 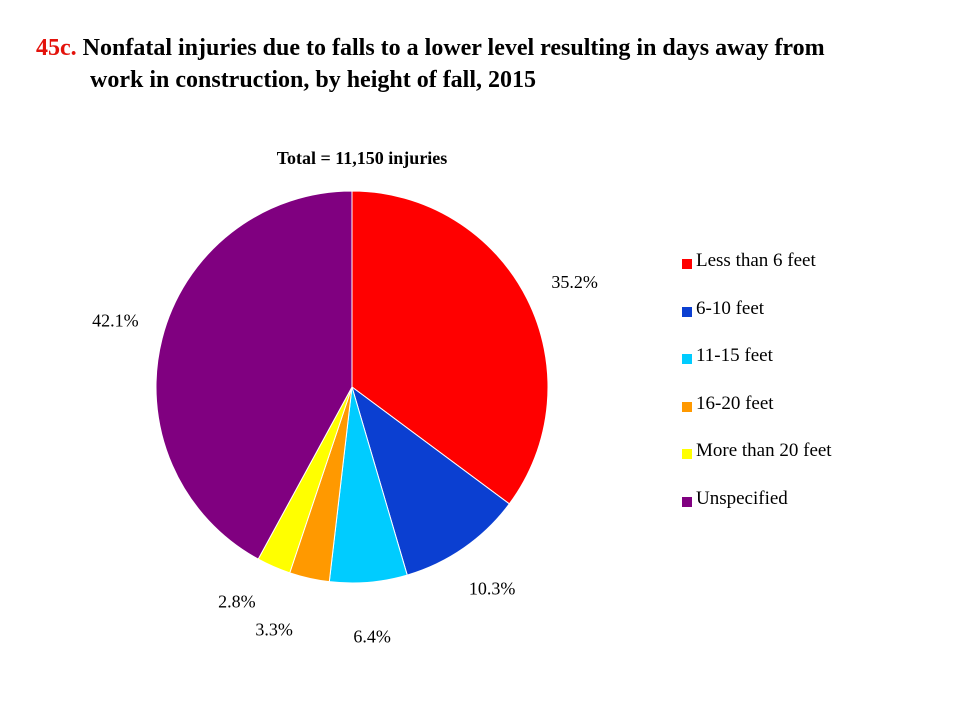 I want to click on data-label-0: 35.2%, so click(x=574, y=282).